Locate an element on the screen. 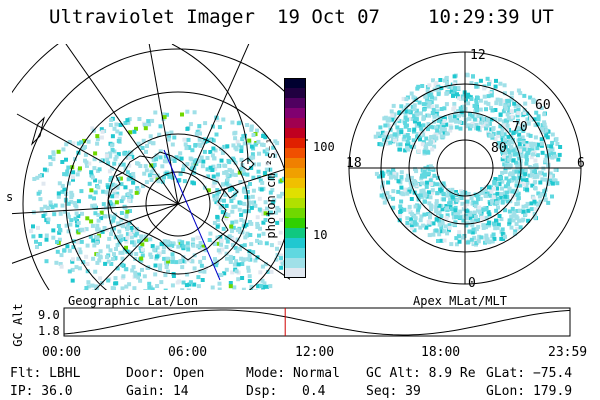  altitude-plot is located at coordinates (317, 322).